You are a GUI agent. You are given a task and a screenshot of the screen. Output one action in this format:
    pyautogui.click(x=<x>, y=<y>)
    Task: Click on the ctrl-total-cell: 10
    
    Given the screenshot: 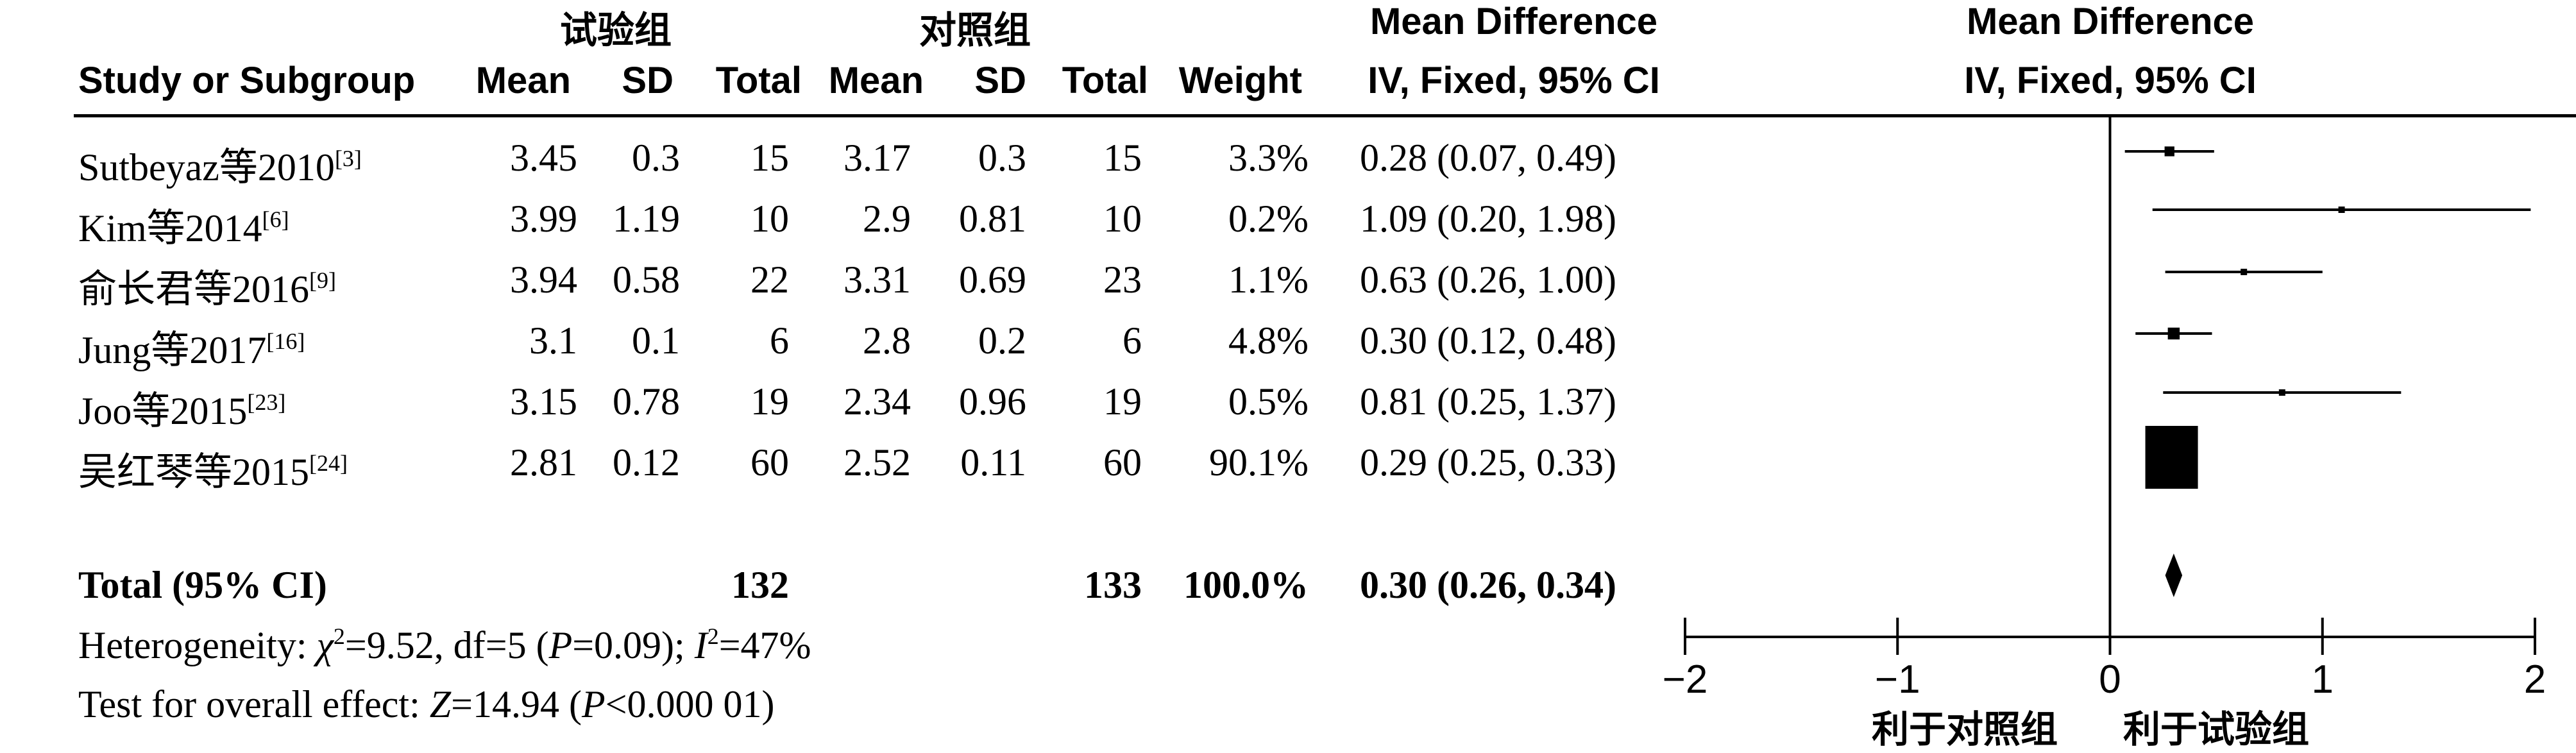 What is the action you would take?
    pyautogui.click(x=1122, y=219)
    